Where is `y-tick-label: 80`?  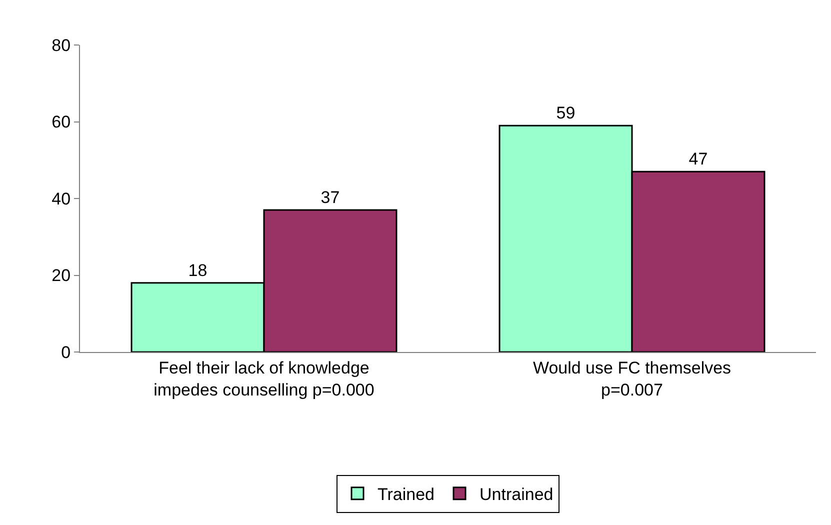
y-tick-label: 80 is located at coordinates (61, 45).